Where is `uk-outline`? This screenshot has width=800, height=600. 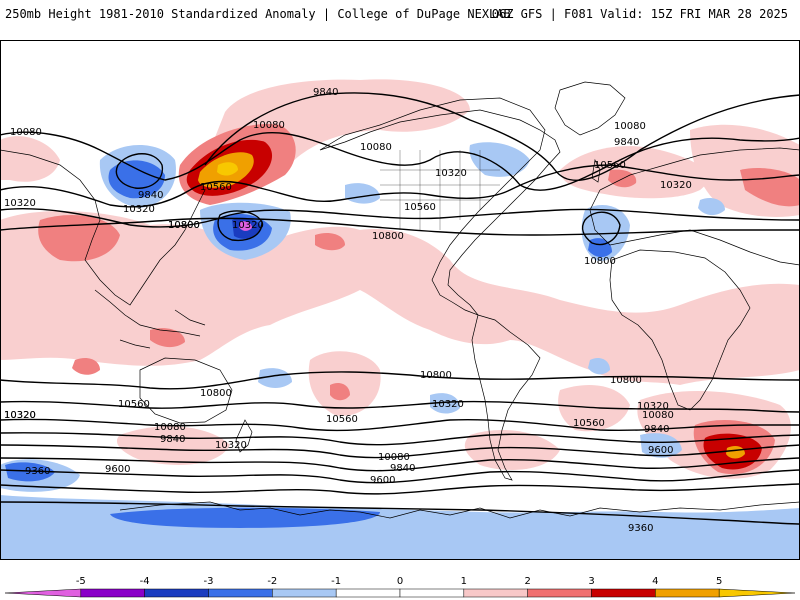
uk-outline is located at coordinates (596, 170).